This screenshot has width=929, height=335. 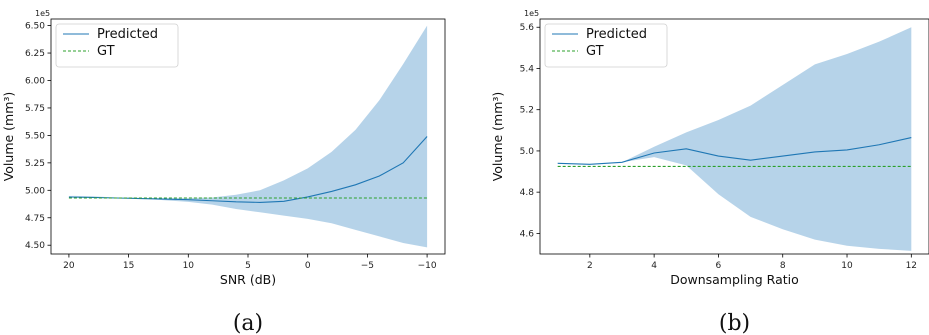 What do you see at coordinates (527, 111) in the screenshot?
I see `y-tick-label: 5.2` at bounding box center [527, 111].